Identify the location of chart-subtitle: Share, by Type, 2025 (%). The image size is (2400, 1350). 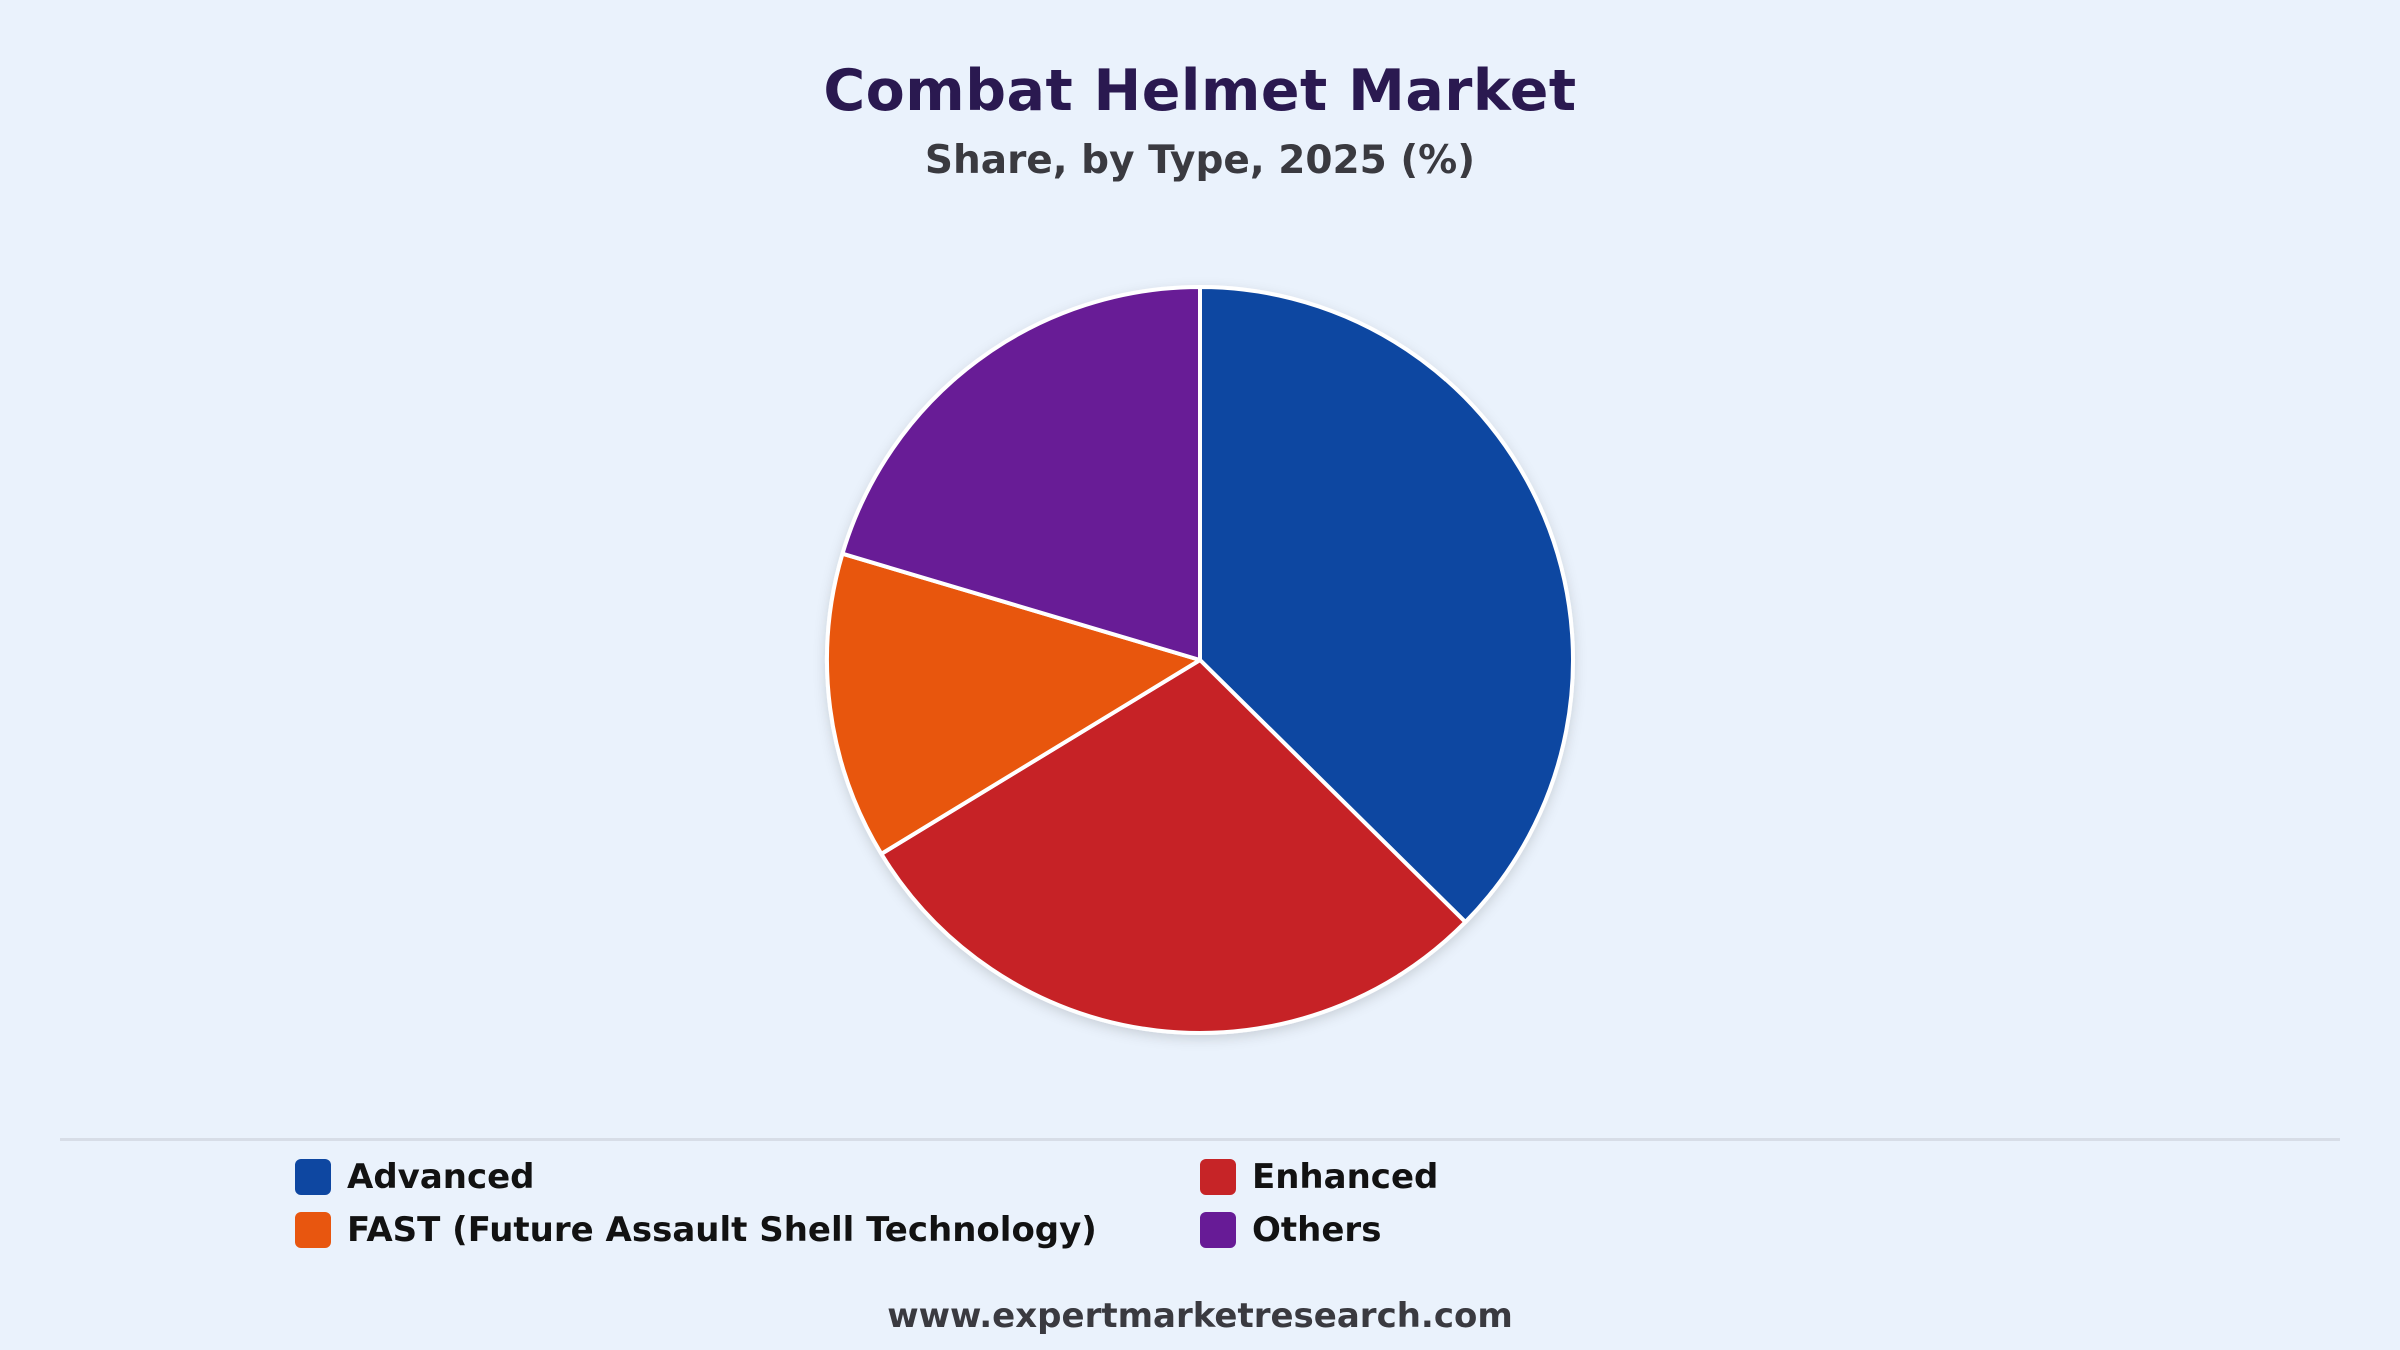
(1200, 160).